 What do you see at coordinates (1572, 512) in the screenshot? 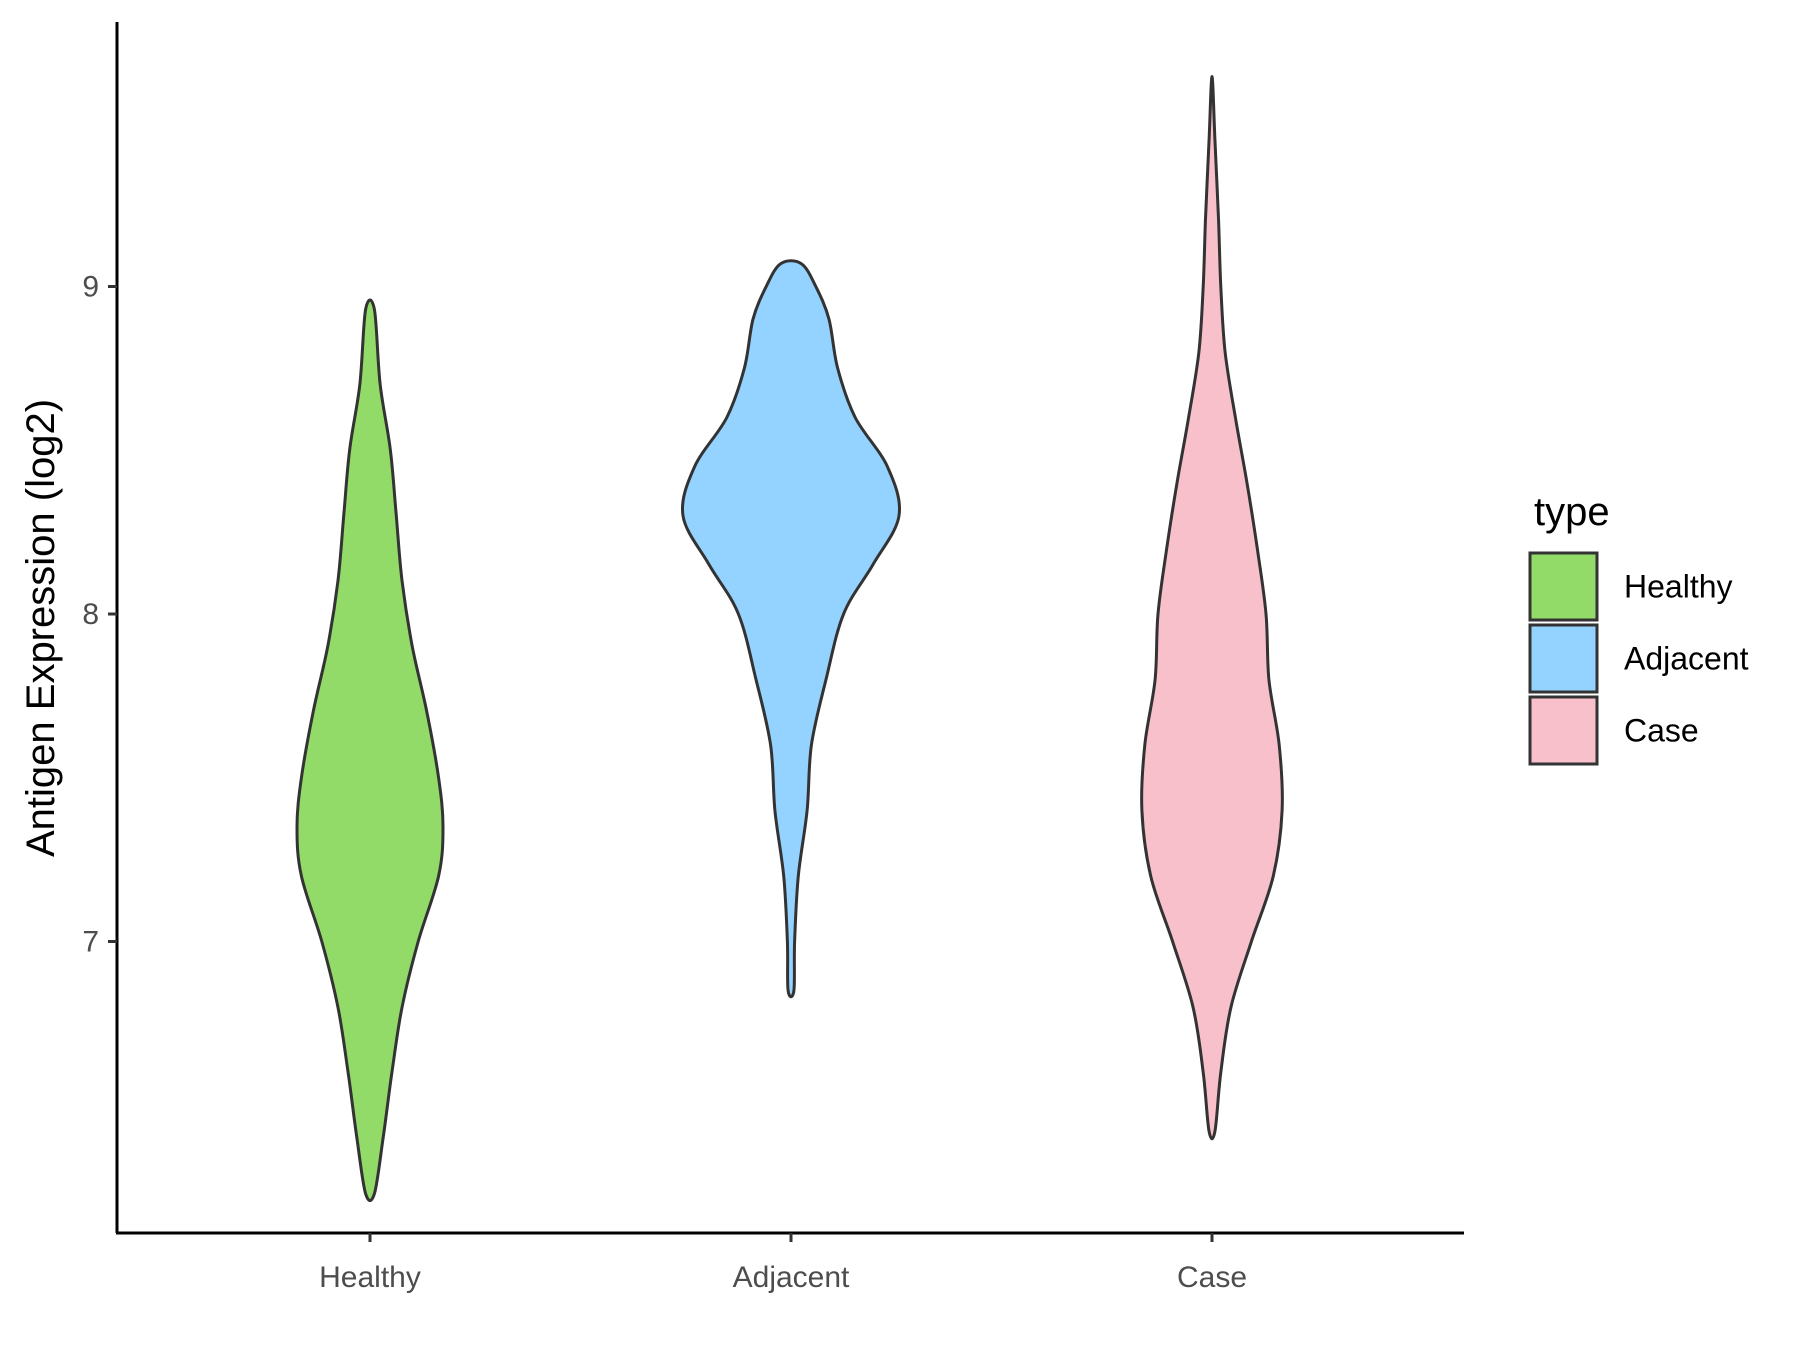
I see `legend-title: type` at bounding box center [1572, 512].